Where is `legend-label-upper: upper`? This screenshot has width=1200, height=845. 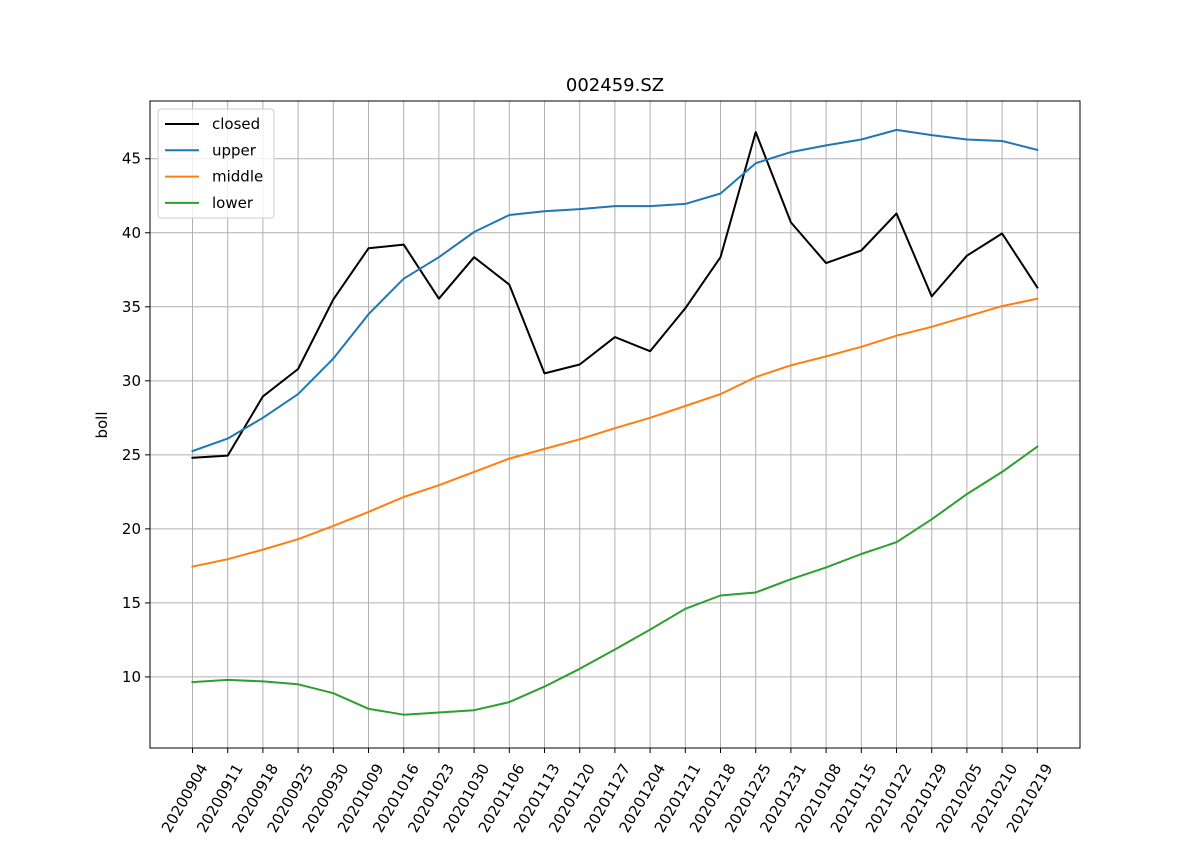 legend-label-upper: upper is located at coordinates (234, 150).